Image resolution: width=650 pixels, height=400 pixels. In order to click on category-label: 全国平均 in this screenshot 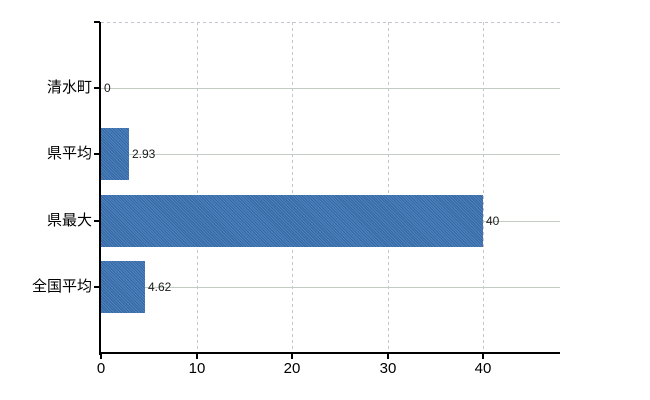, I will do `click(61, 286)`.